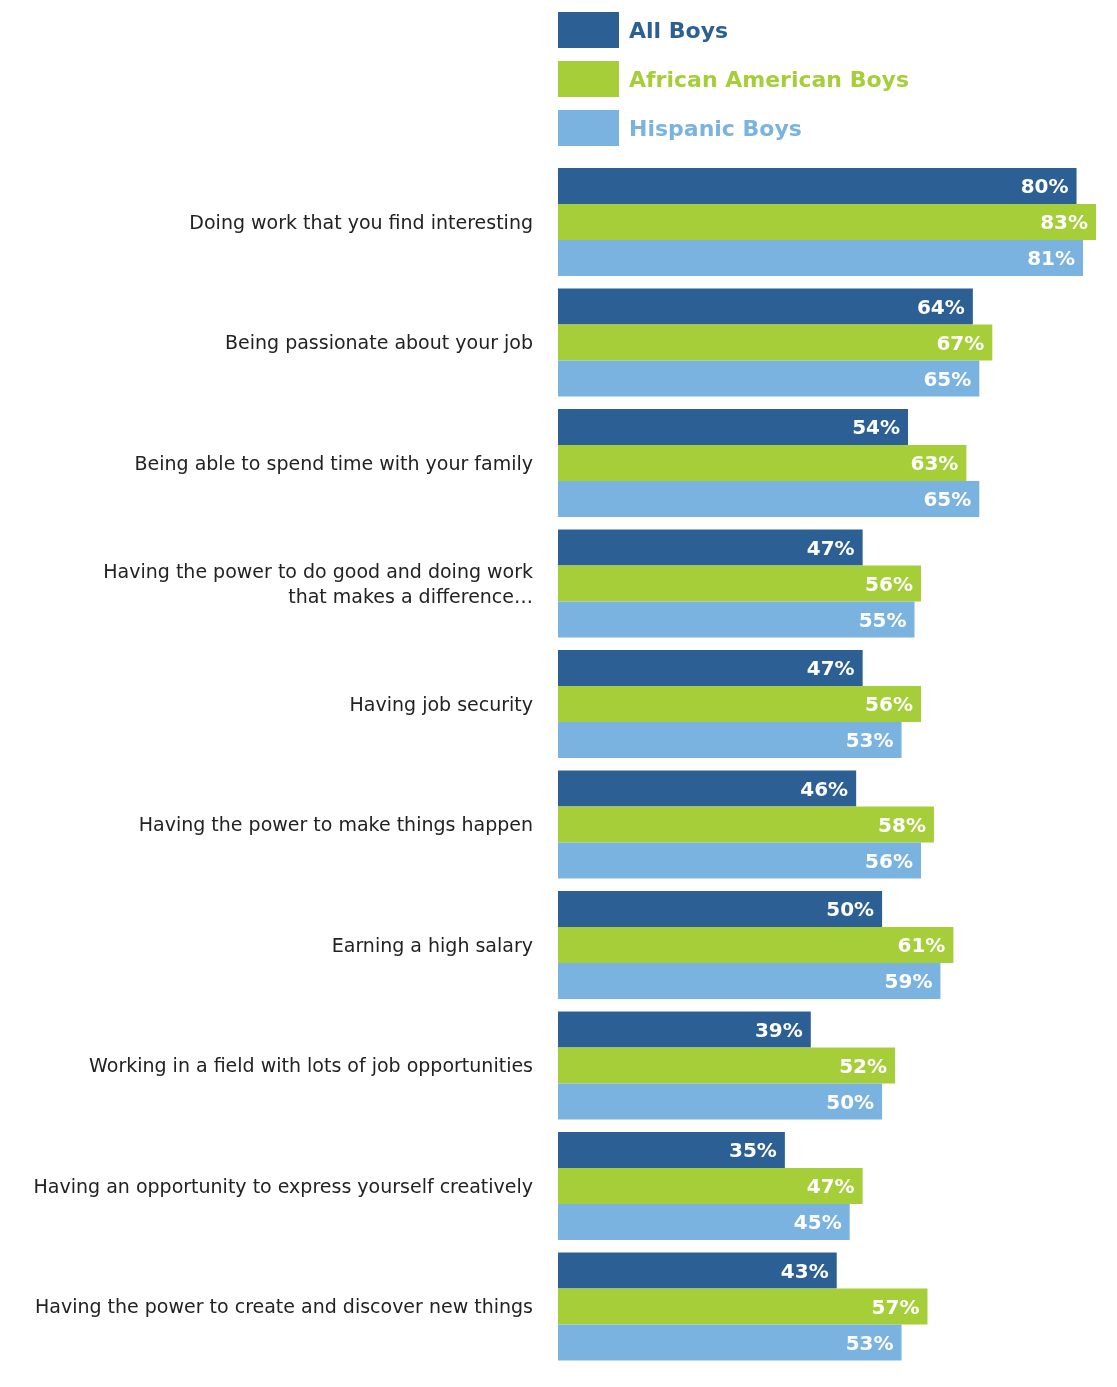 This screenshot has width=1117, height=1387. Describe the element at coordinates (804, 1270) in the screenshot. I see `data-label: 43%` at that location.